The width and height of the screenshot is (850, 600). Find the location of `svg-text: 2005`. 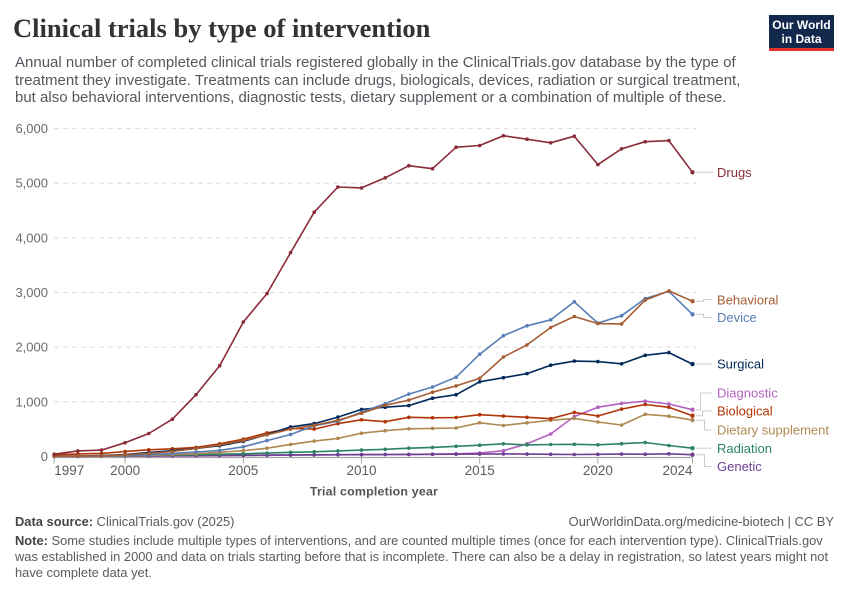

svg-text: 2005 is located at coordinates (243, 470).